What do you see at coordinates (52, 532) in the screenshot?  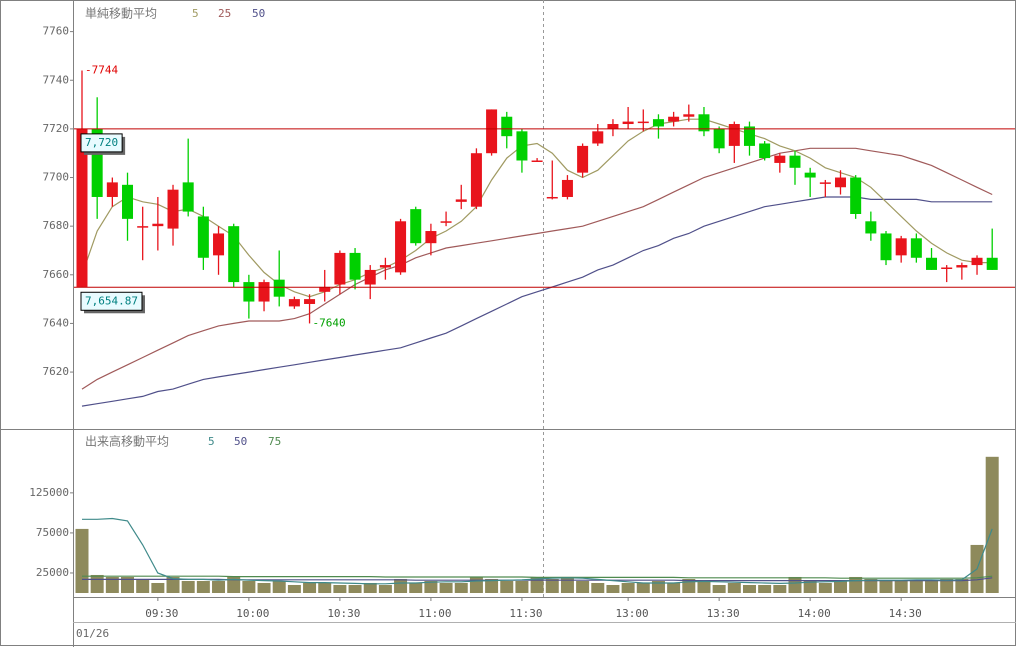 I see `y-tick-label: 75000` at bounding box center [52, 532].